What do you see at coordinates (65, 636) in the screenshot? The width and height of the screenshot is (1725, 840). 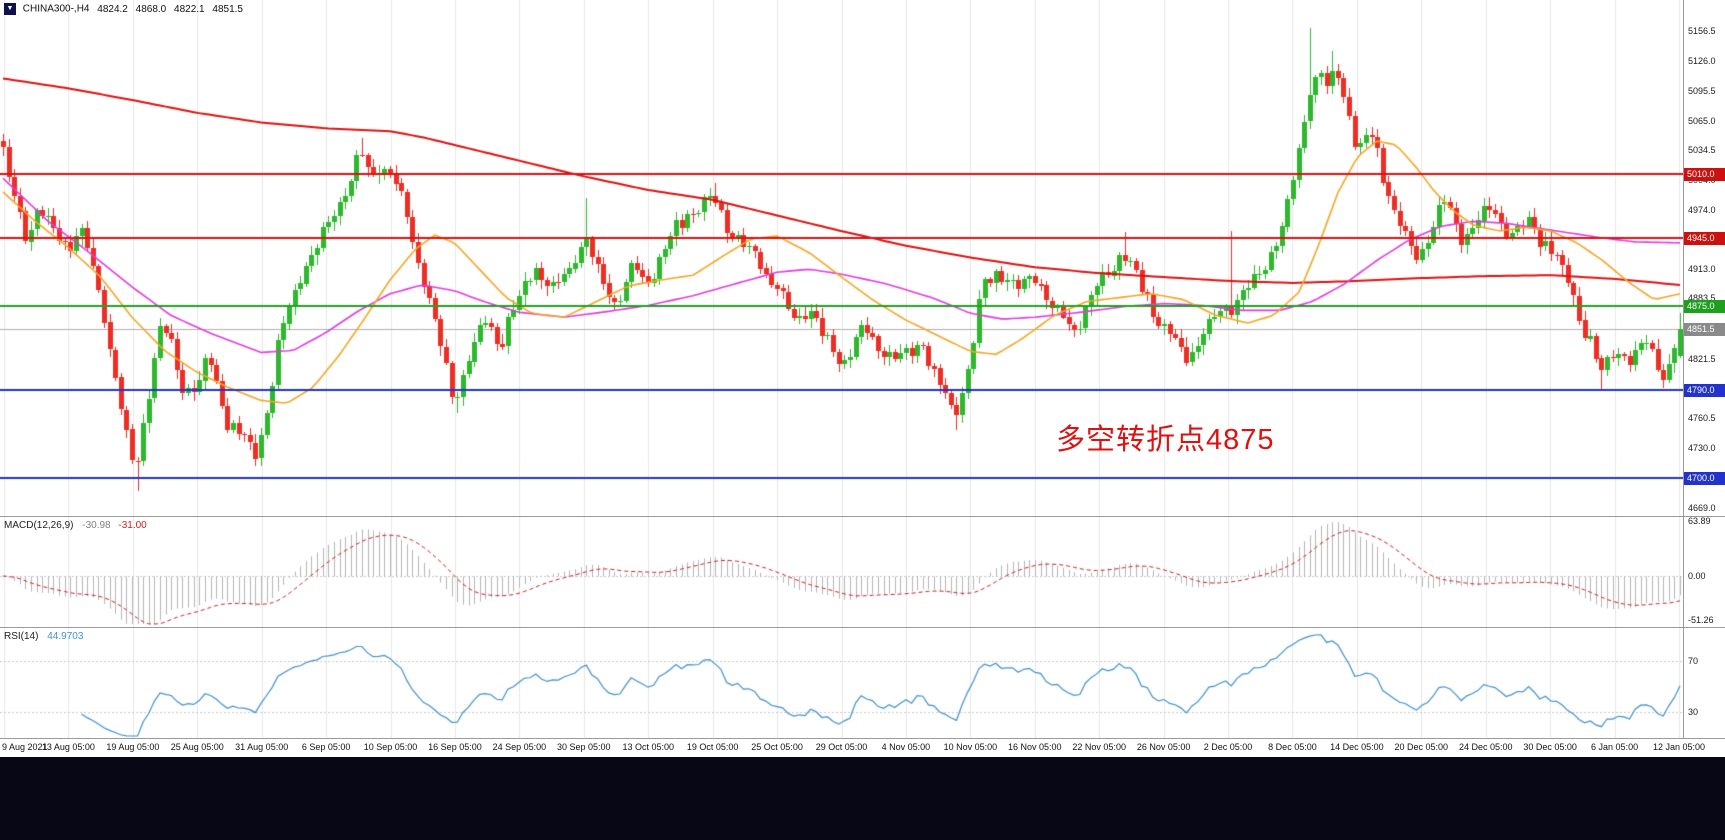 I see `rsi-value: 44.9703` at bounding box center [65, 636].